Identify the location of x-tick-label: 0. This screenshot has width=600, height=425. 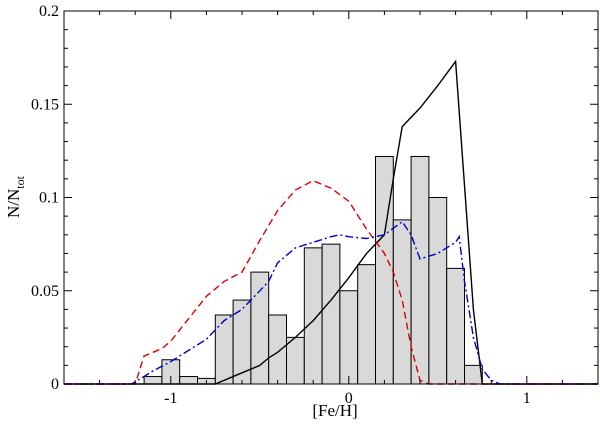
(349, 398).